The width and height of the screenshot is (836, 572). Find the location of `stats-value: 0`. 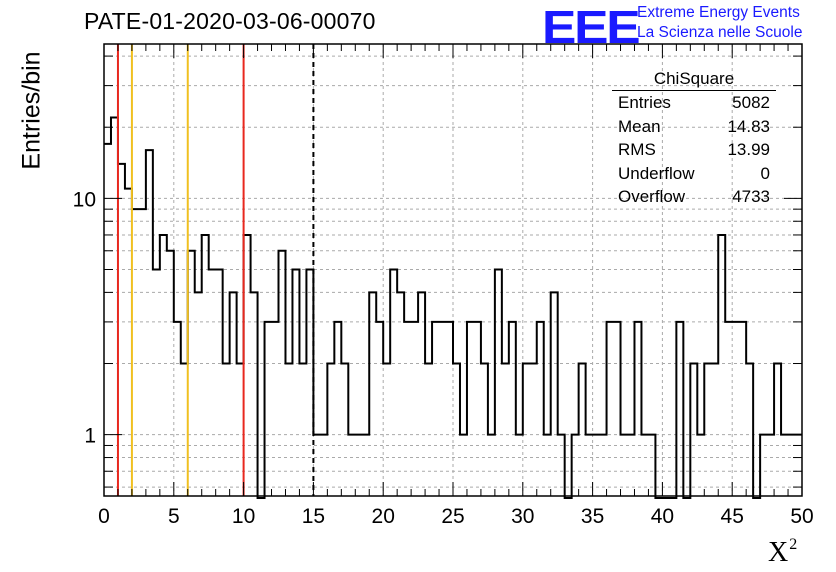

stats-value: 0 is located at coordinates (765, 173).